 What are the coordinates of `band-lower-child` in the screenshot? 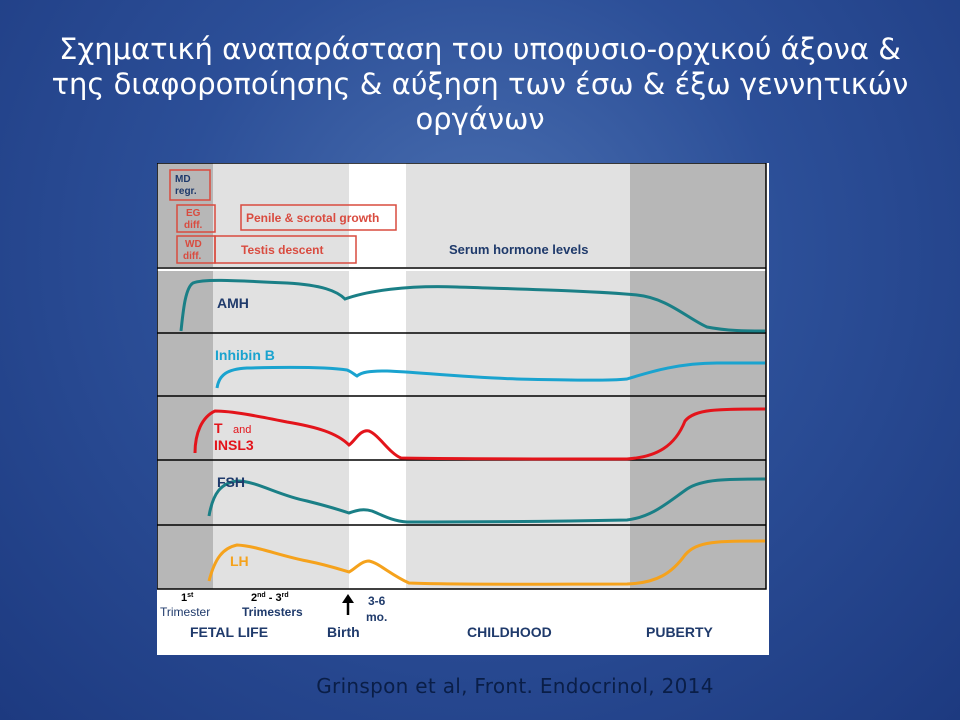 It's located at (518, 430).